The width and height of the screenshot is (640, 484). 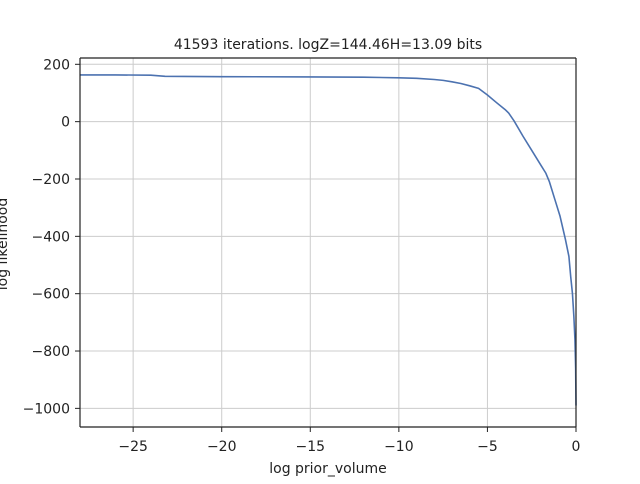 What do you see at coordinates (46, 409) in the screenshot?
I see `y-tick-label: −1000` at bounding box center [46, 409].